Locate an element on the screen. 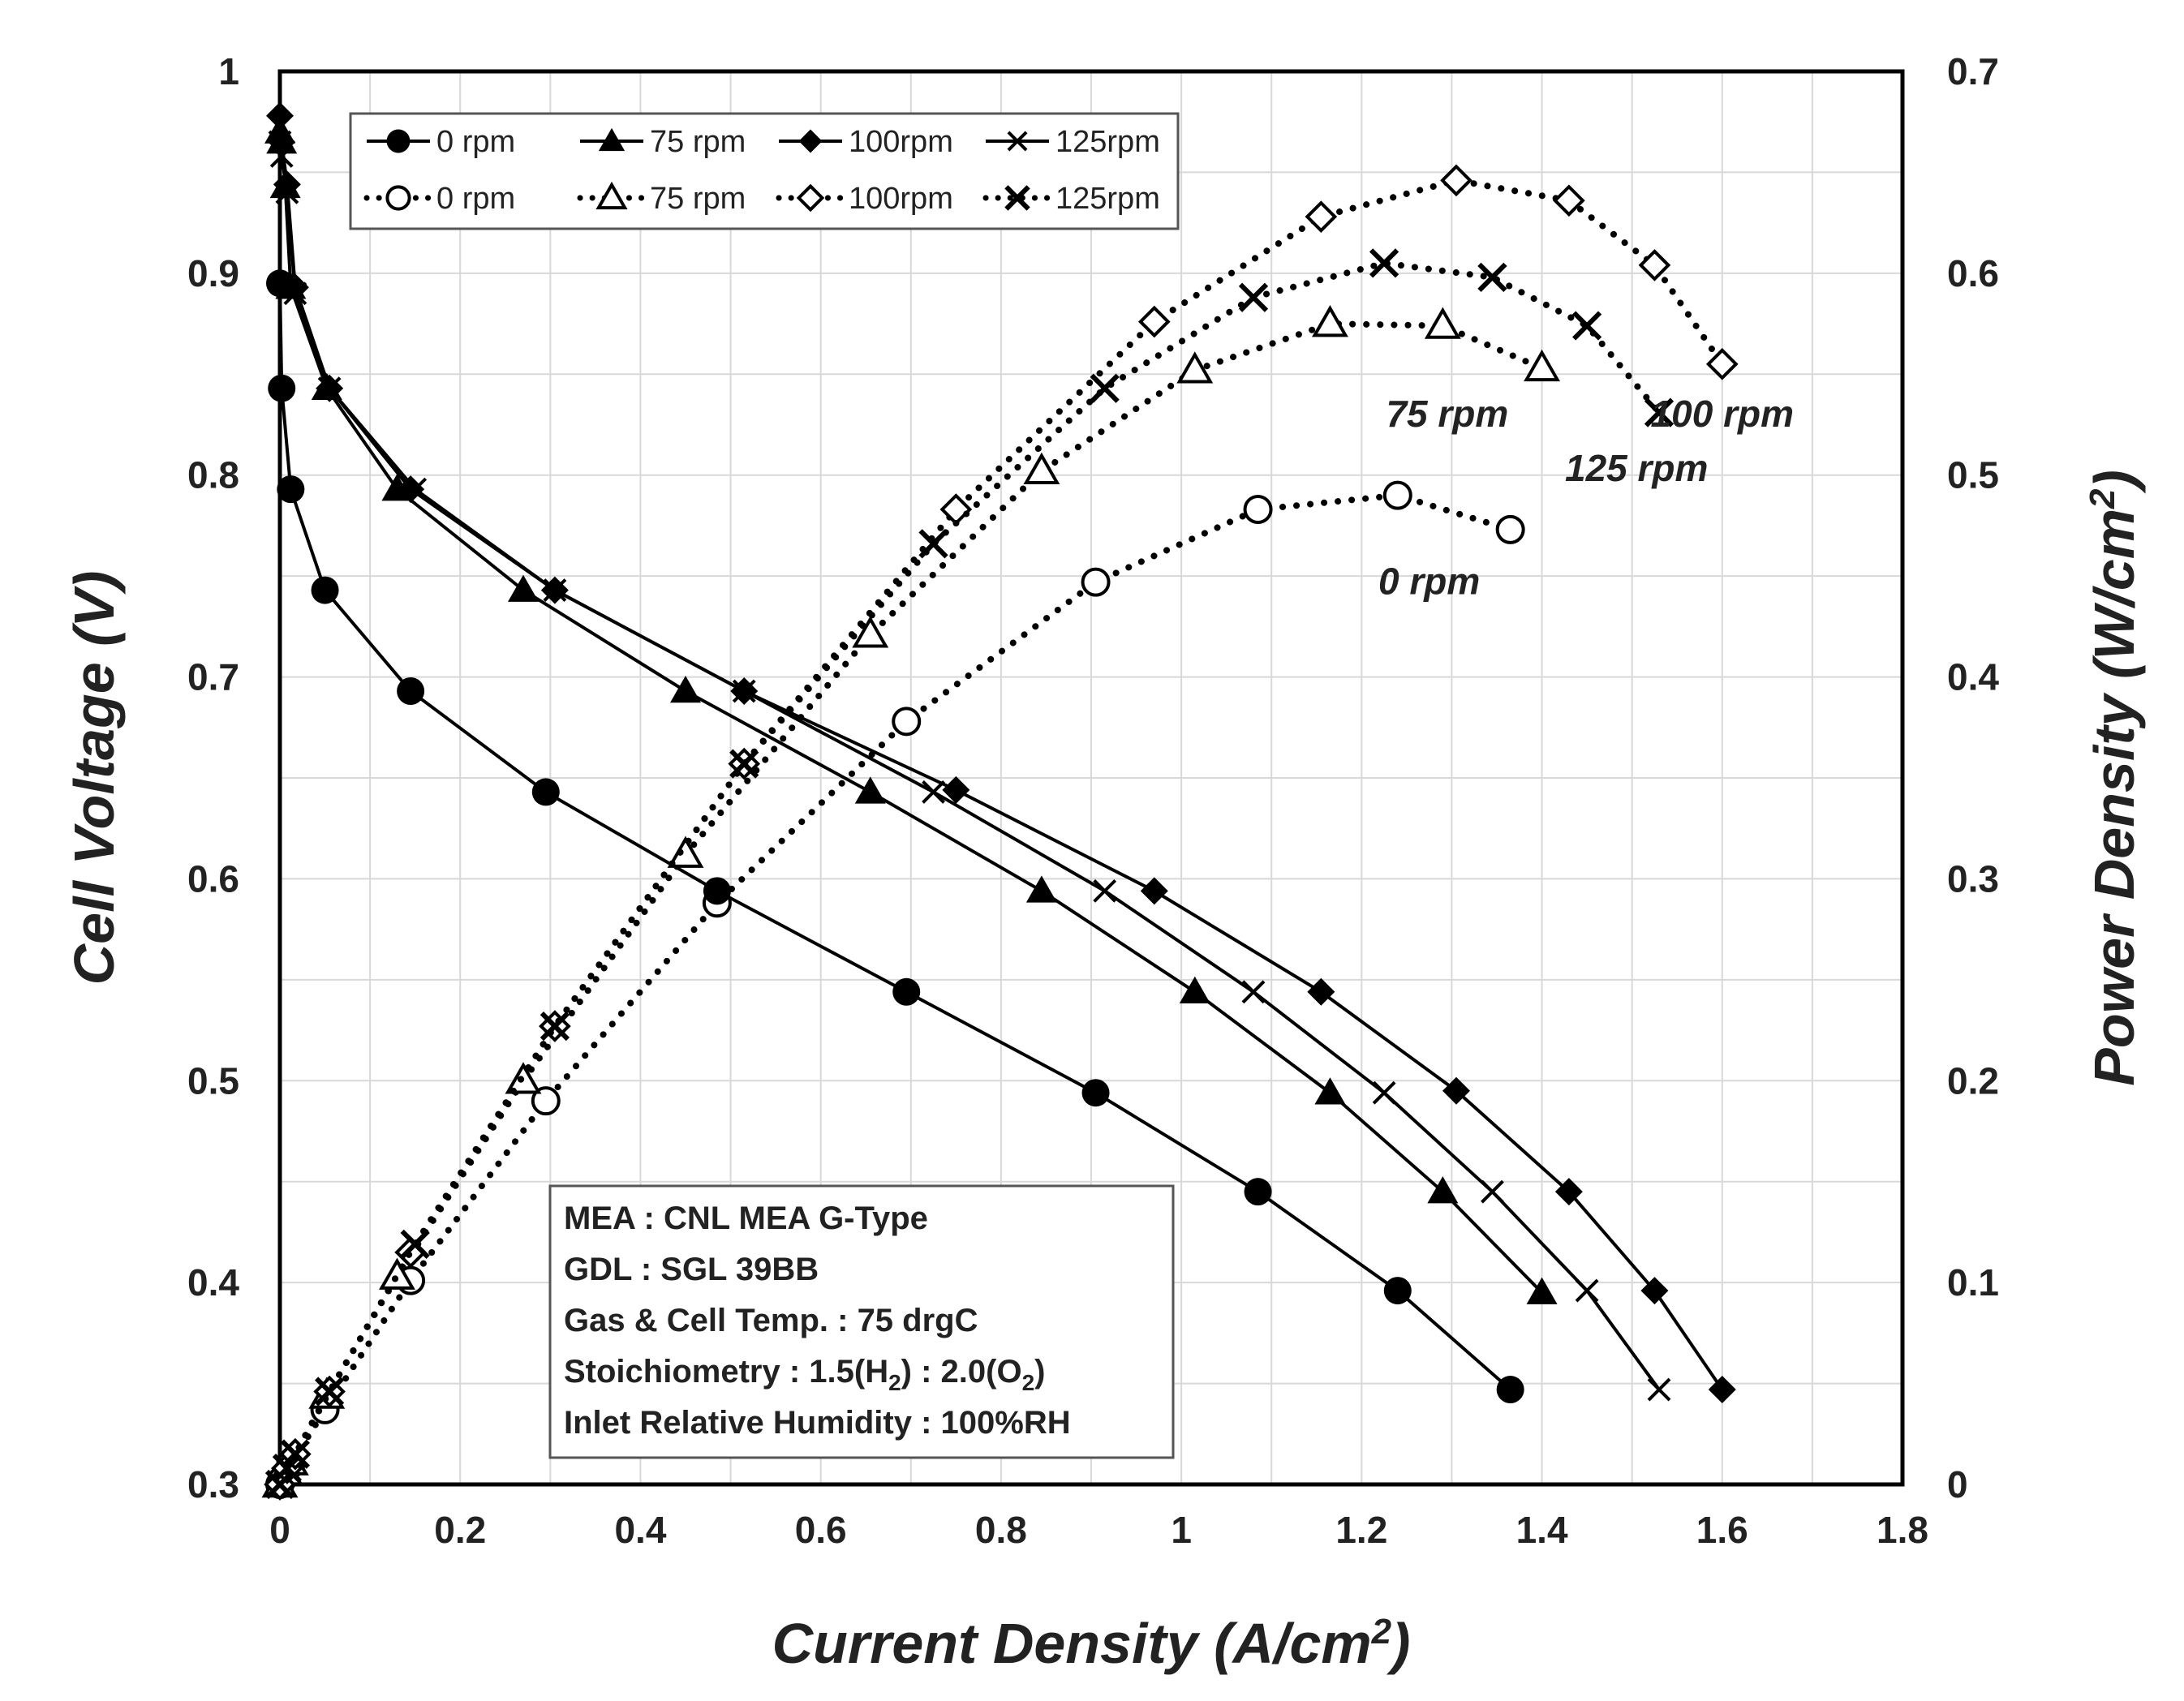  series-annotations: 75 rpm 100 rpm 125 rpm 0 rpm is located at coordinates (1586, 498).